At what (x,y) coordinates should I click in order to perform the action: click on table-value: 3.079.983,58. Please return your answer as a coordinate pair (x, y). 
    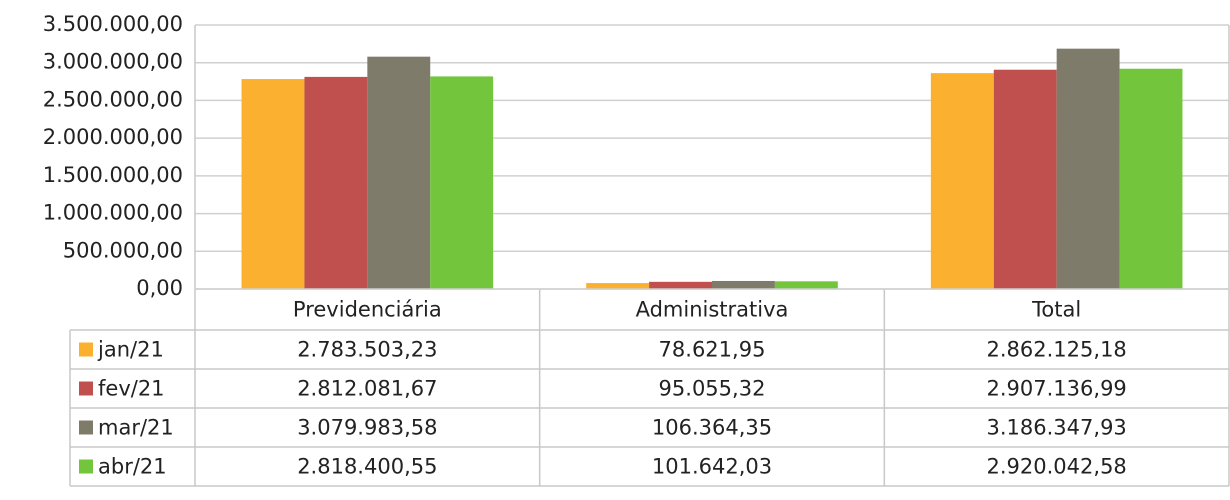
    Looking at the image, I should click on (367, 428).